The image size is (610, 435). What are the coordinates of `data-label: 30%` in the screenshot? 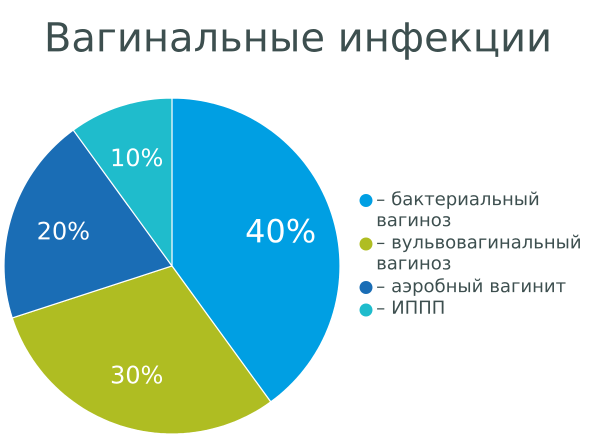 It's located at (137, 375).